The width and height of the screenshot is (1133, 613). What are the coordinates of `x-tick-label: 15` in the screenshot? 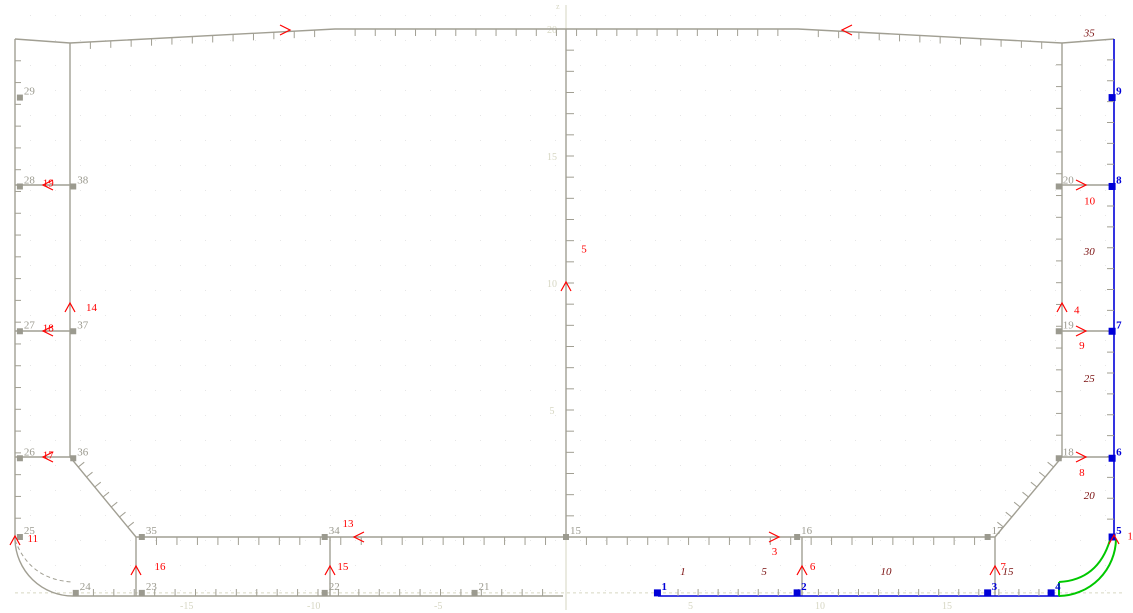 It's located at (947, 606).